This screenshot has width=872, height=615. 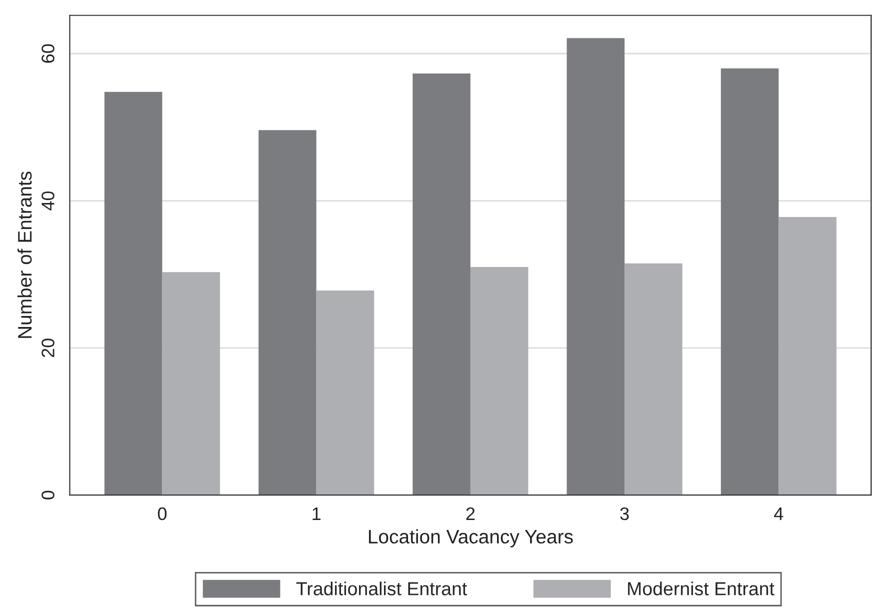 What do you see at coordinates (162, 513) in the screenshot?
I see `x-tick-label: 0` at bounding box center [162, 513].